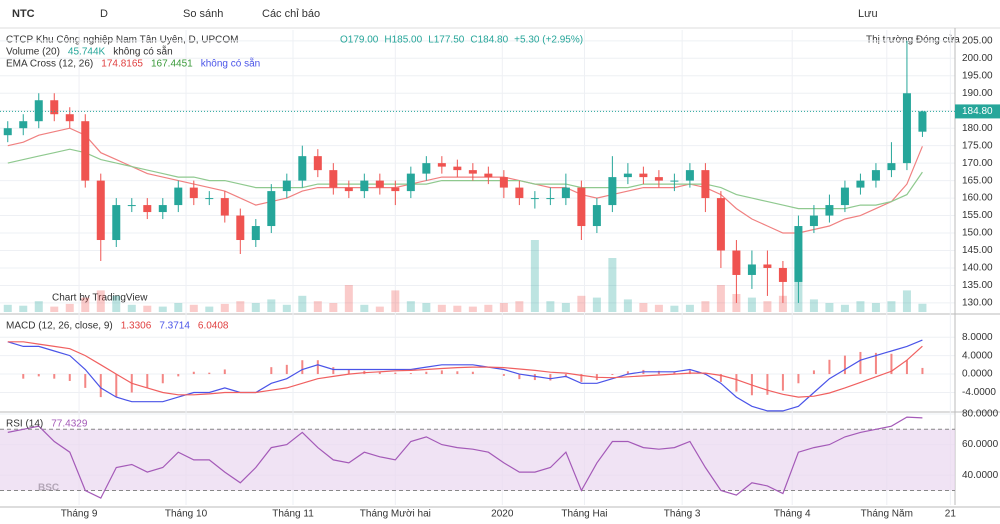  What do you see at coordinates (977, 233) in the screenshot?
I see `y-tick-label: 150.00` at bounding box center [977, 233].